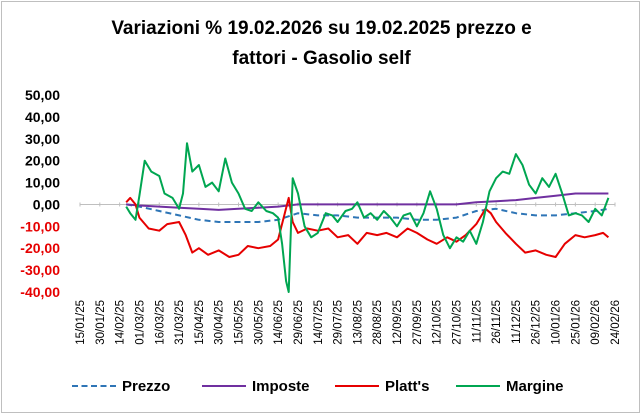 Image resolution: width=643 pixels, height=416 pixels. I want to click on legend-item-imposte: Imposte, so click(256, 386).